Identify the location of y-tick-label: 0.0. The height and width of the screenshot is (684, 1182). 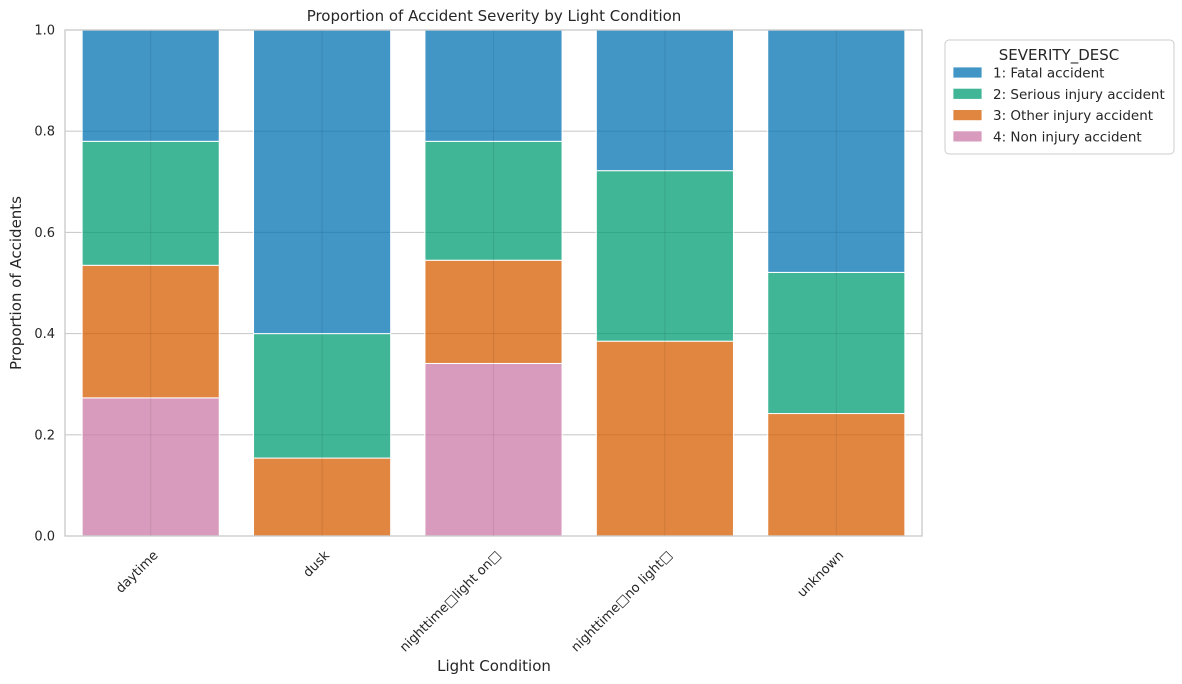
(44, 537).